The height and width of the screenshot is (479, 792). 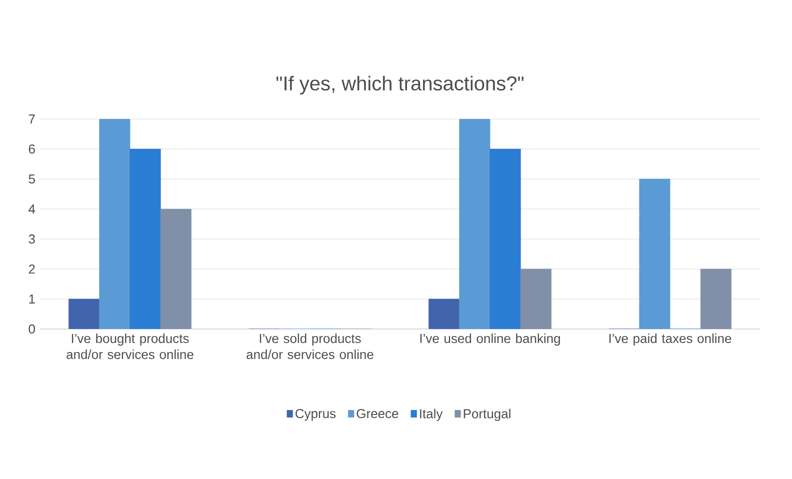 What do you see at coordinates (487, 414) in the screenshot?
I see `legend-label: Portugal` at bounding box center [487, 414].